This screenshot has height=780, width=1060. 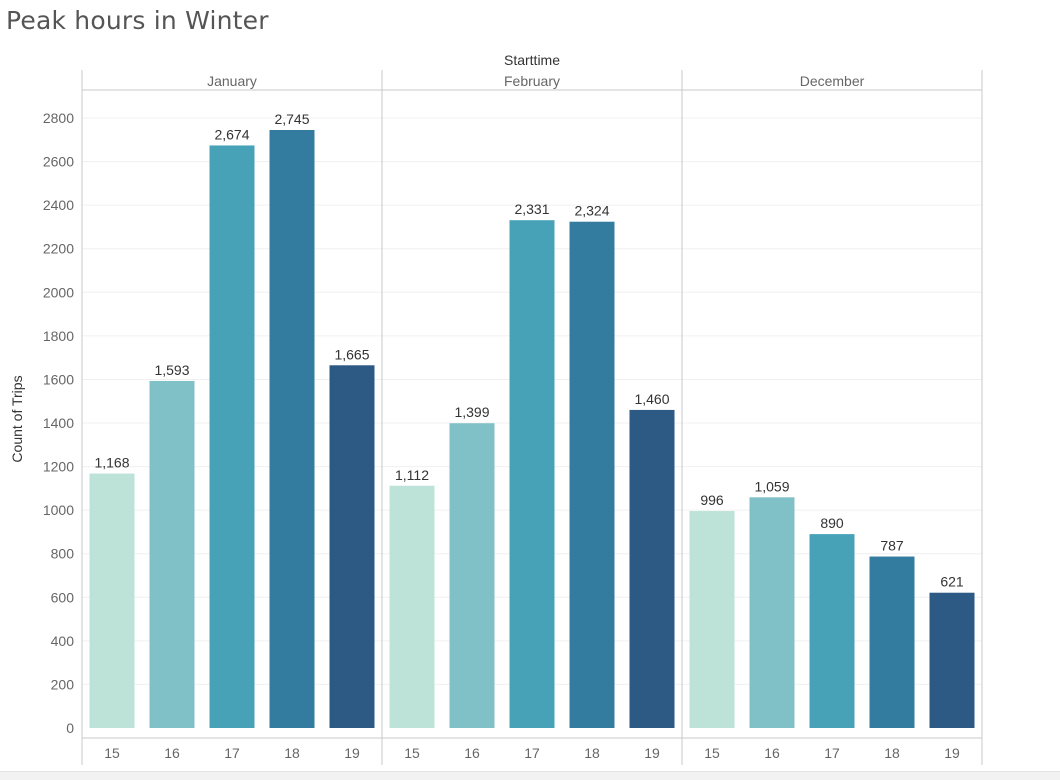 I want to click on y-tick-label: 1200, so click(x=58, y=467).